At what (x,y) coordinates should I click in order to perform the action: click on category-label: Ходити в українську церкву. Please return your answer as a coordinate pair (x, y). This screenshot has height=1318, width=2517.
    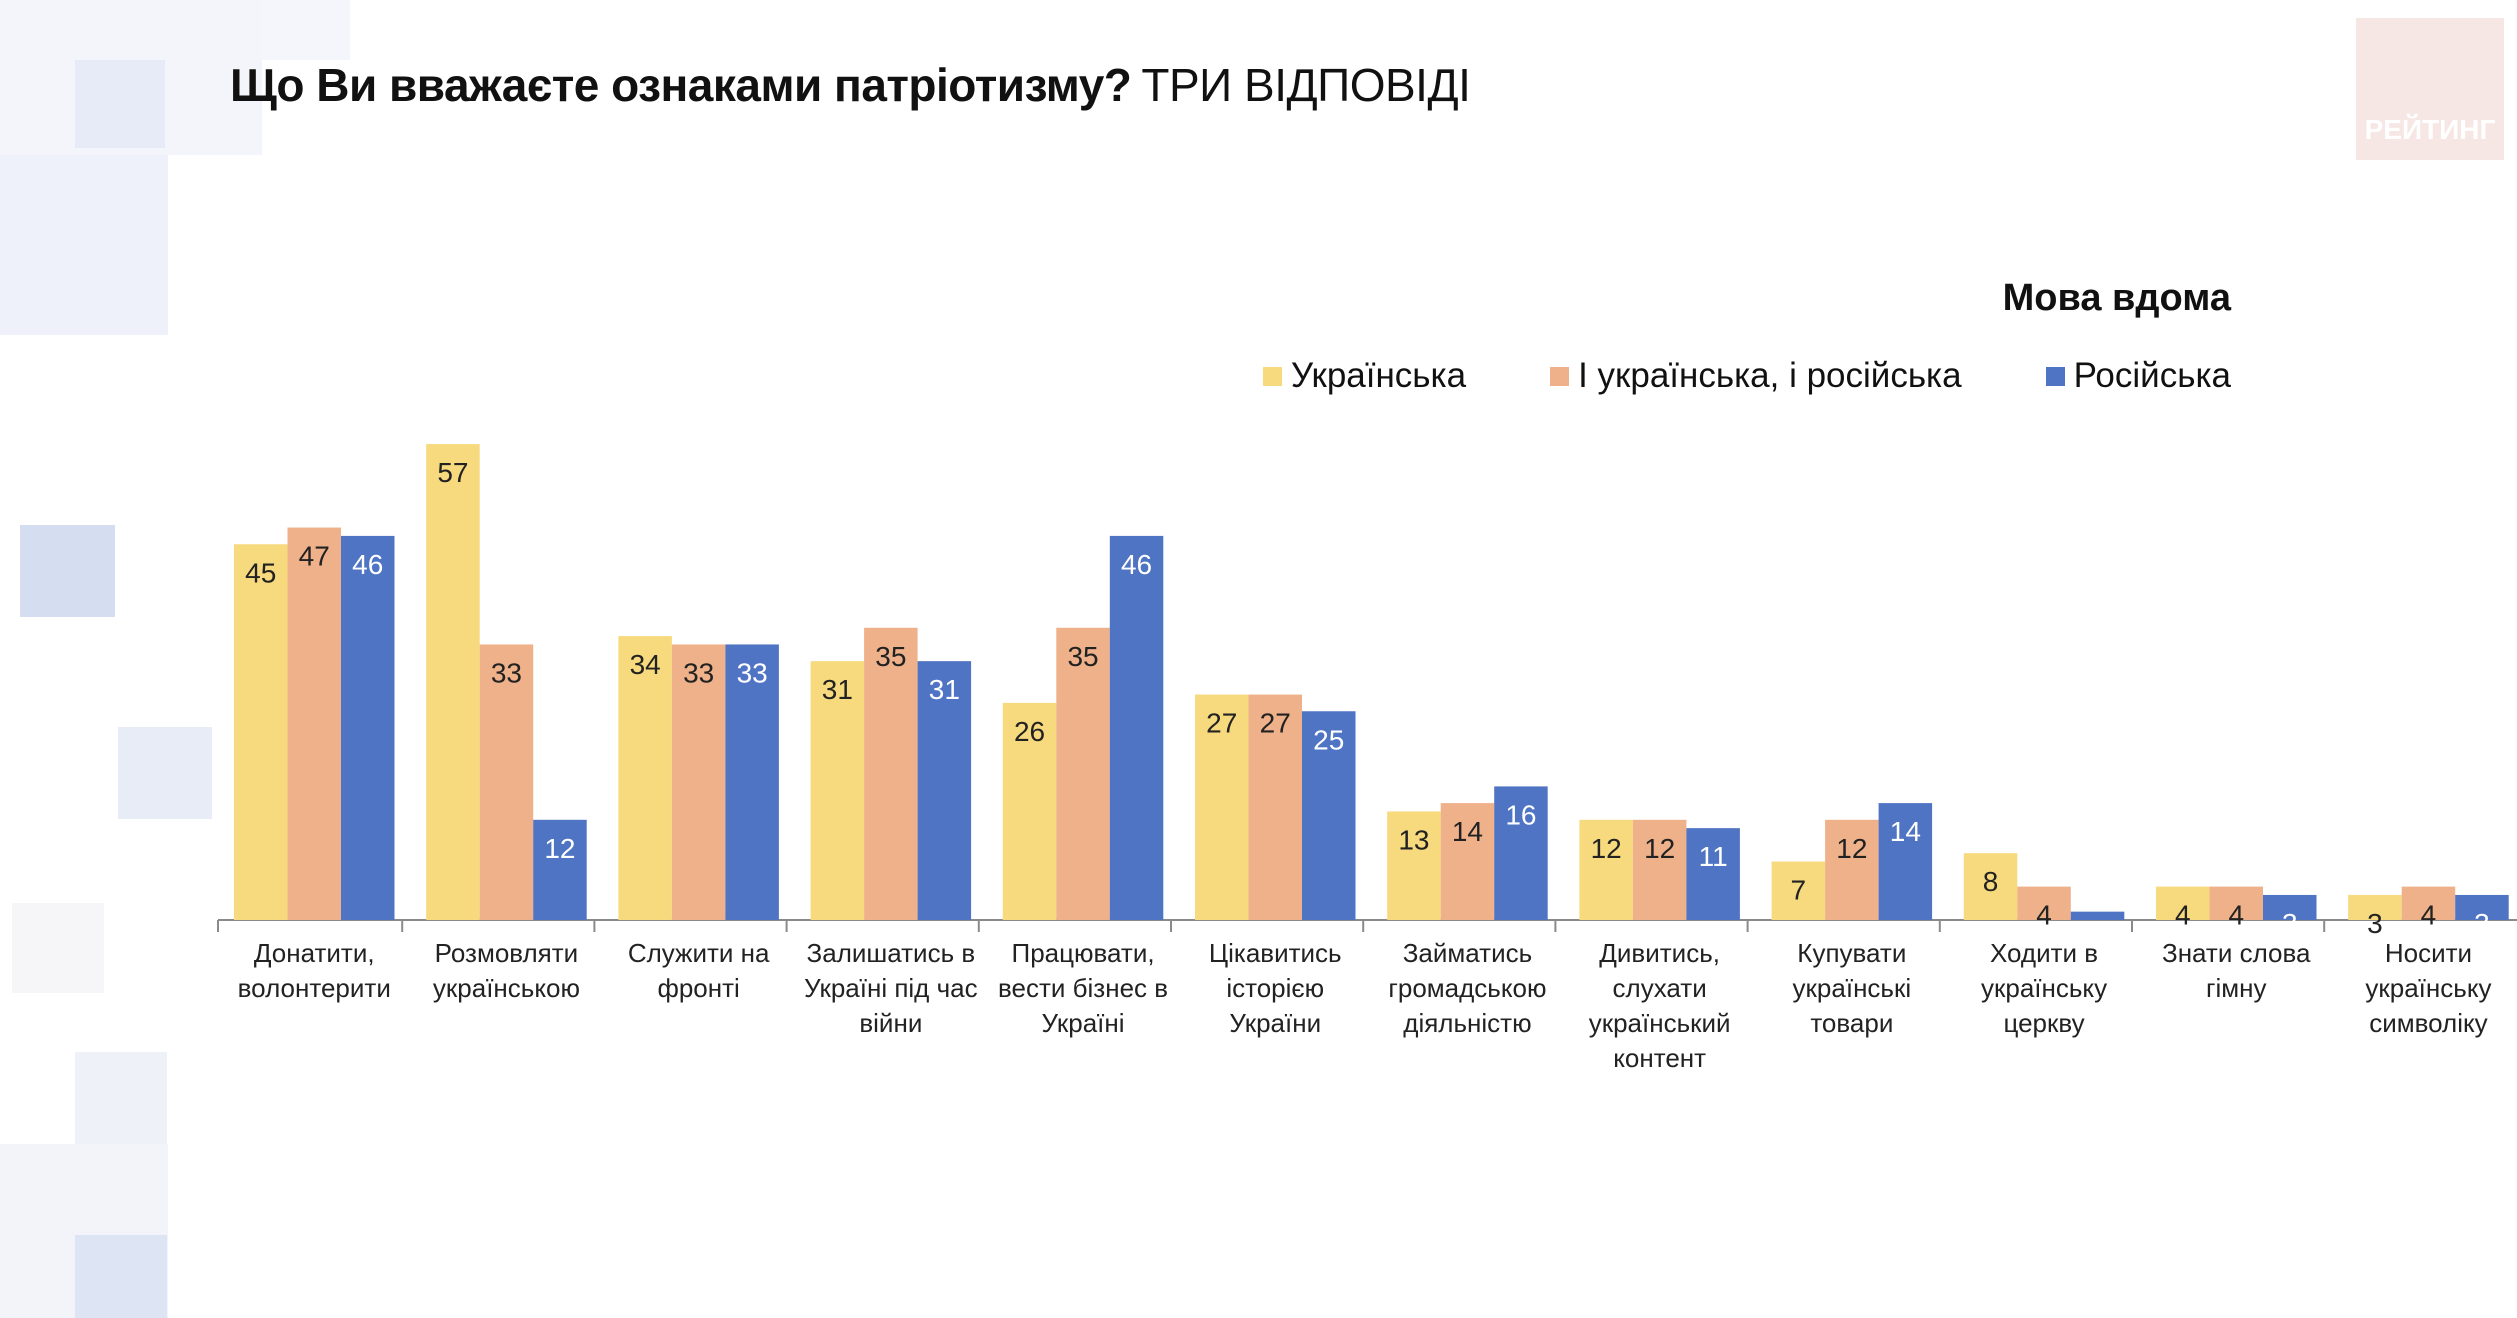
    Looking at the image, I should click on (2044, 988).